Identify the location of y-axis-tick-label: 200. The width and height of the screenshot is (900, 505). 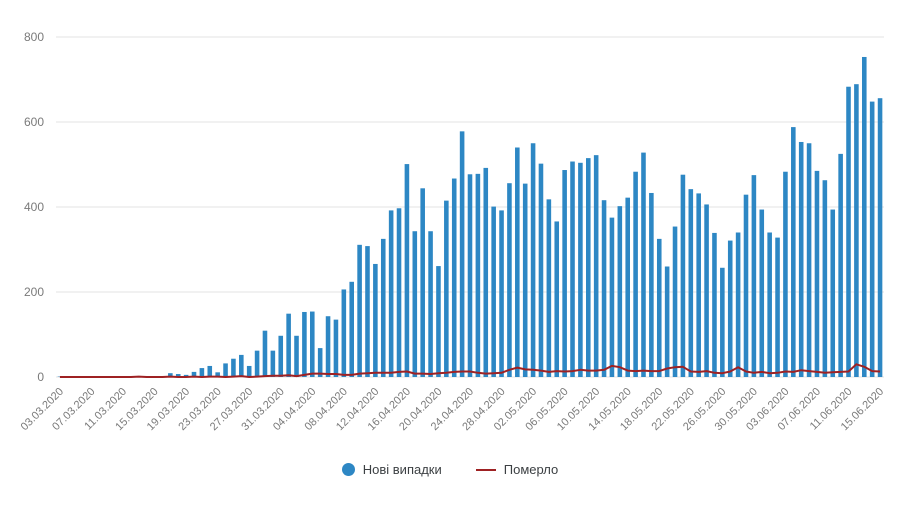
(34, 292).